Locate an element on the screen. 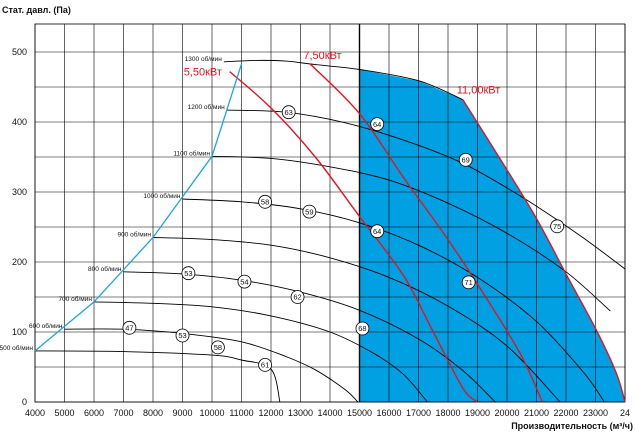 The image size is (635, 432). x-tick-label: 13000 is located at coordinates (300, 413).